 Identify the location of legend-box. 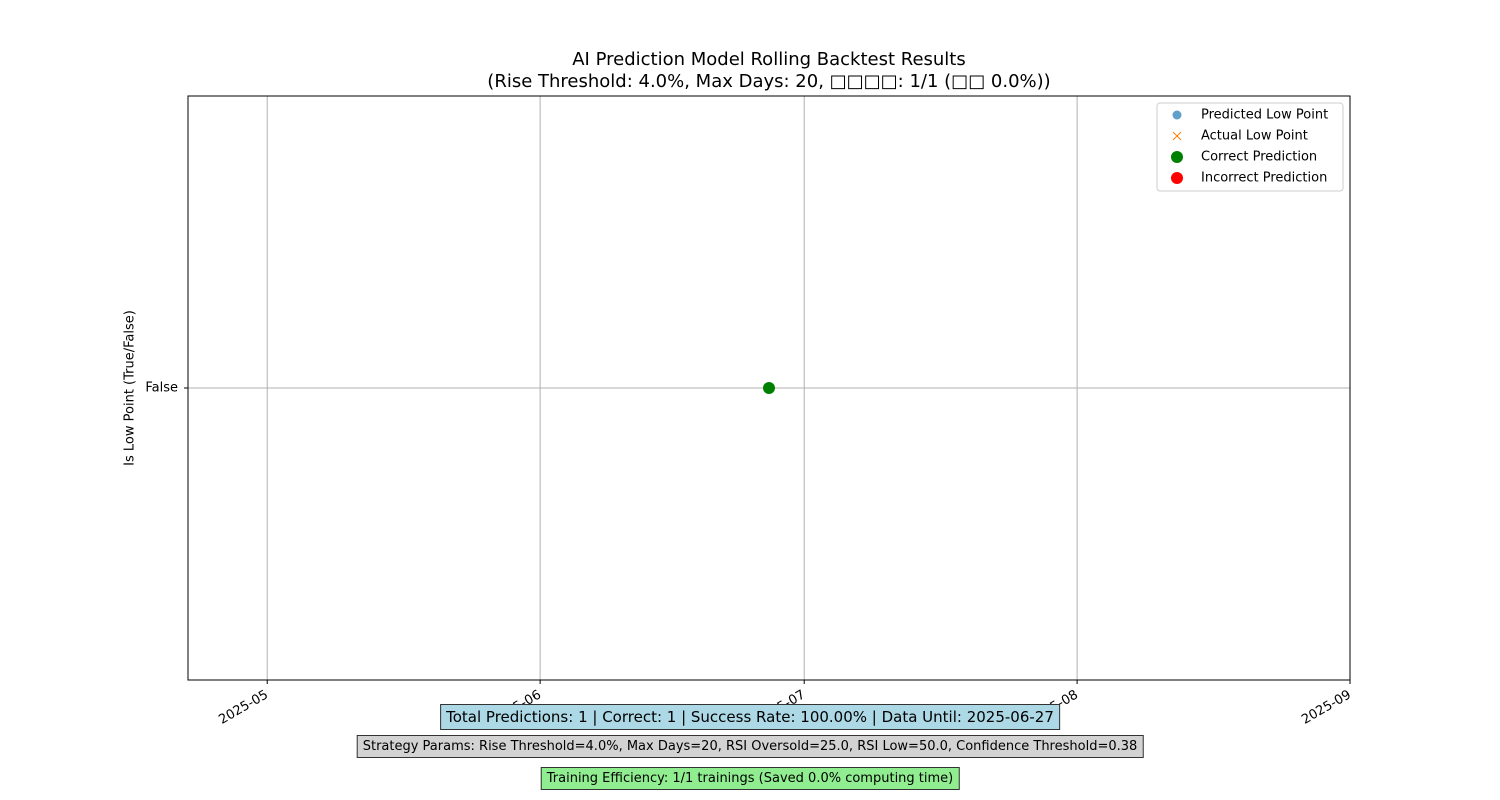
(1250, 147).